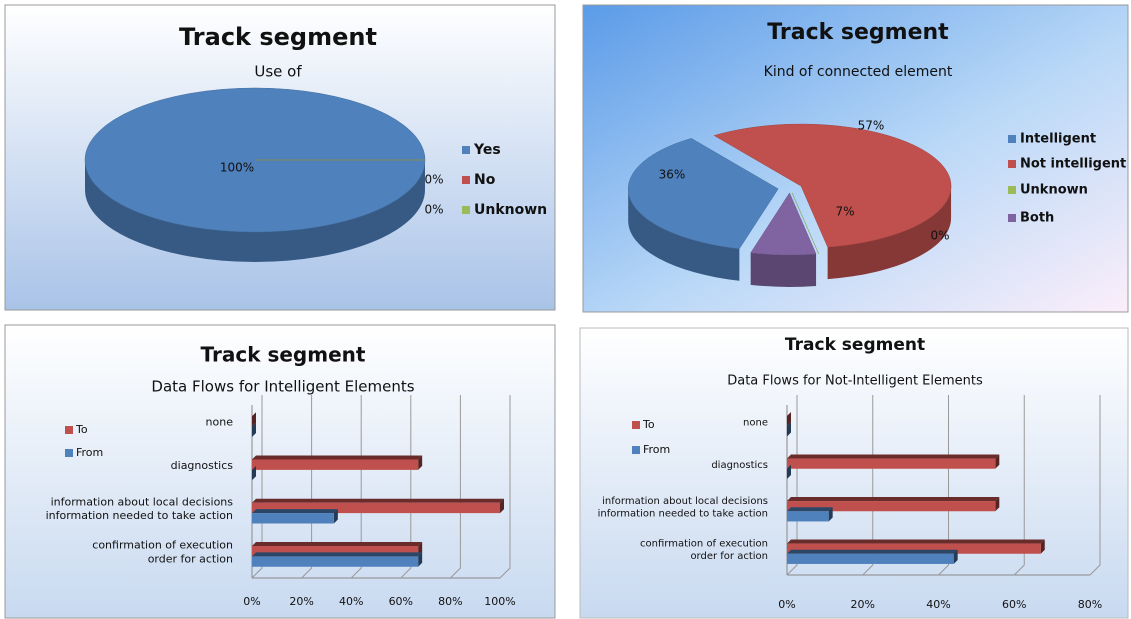 The width and height of the screenshot is (1131, 619). Describe the element at coordinates (844, 212) in the screenshot. I see `data-label: 7%` at that location.